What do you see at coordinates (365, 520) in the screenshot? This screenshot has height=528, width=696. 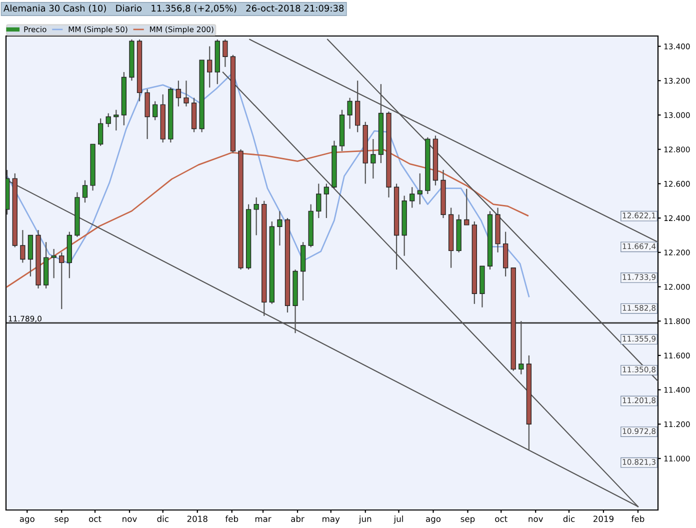 I see `x-tick-label: jun` at bounding box center [365, 520].